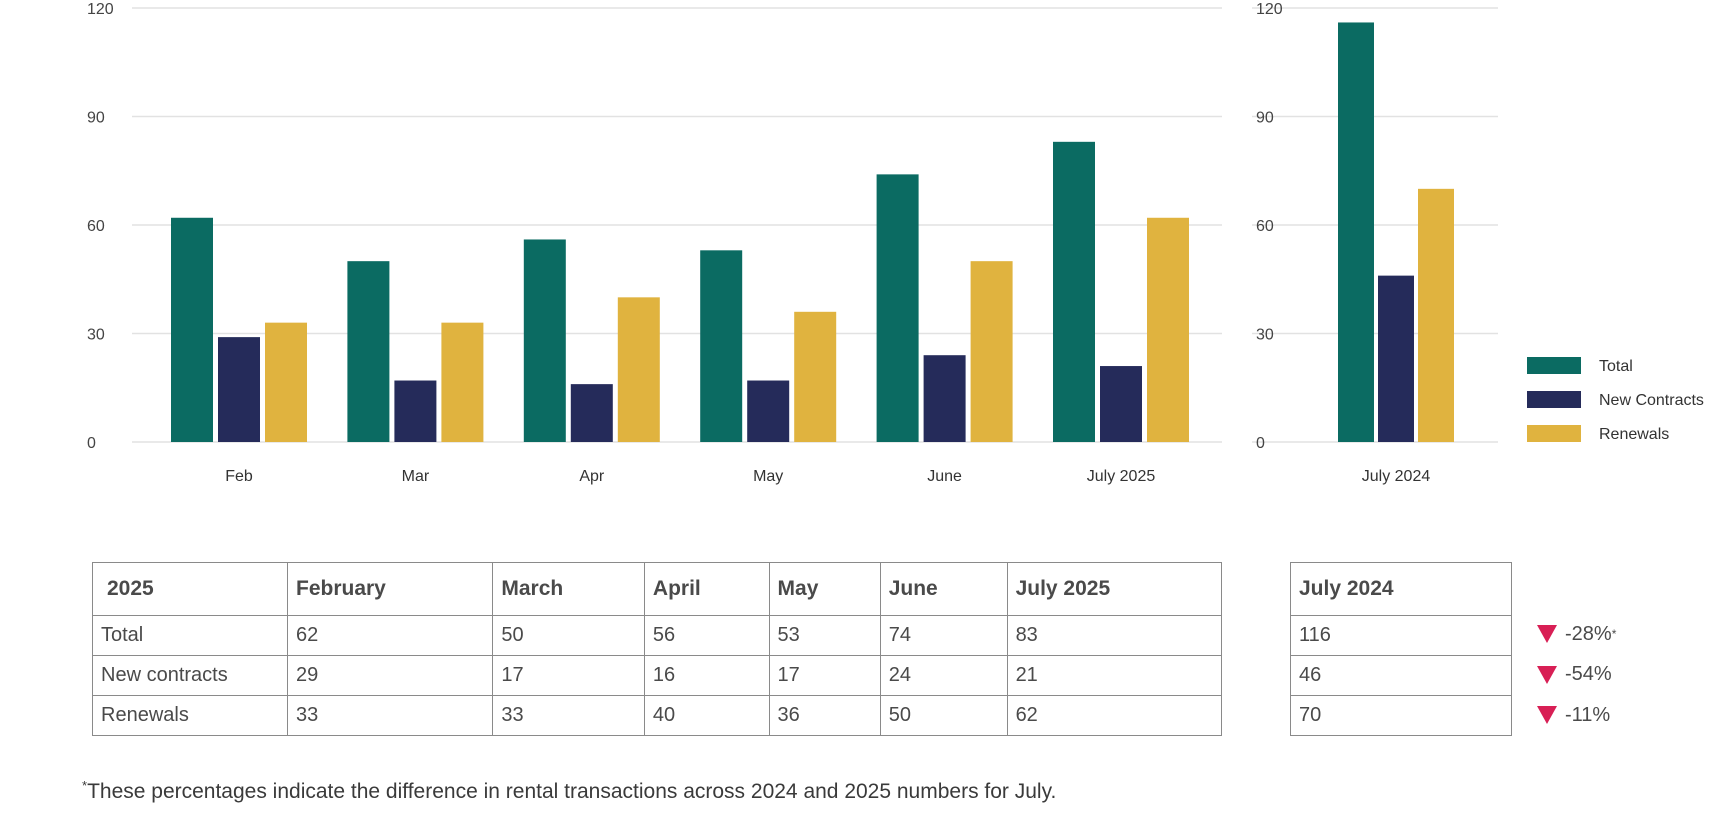  I want to click on legend-swatch-renewals, so click(1554, 433).